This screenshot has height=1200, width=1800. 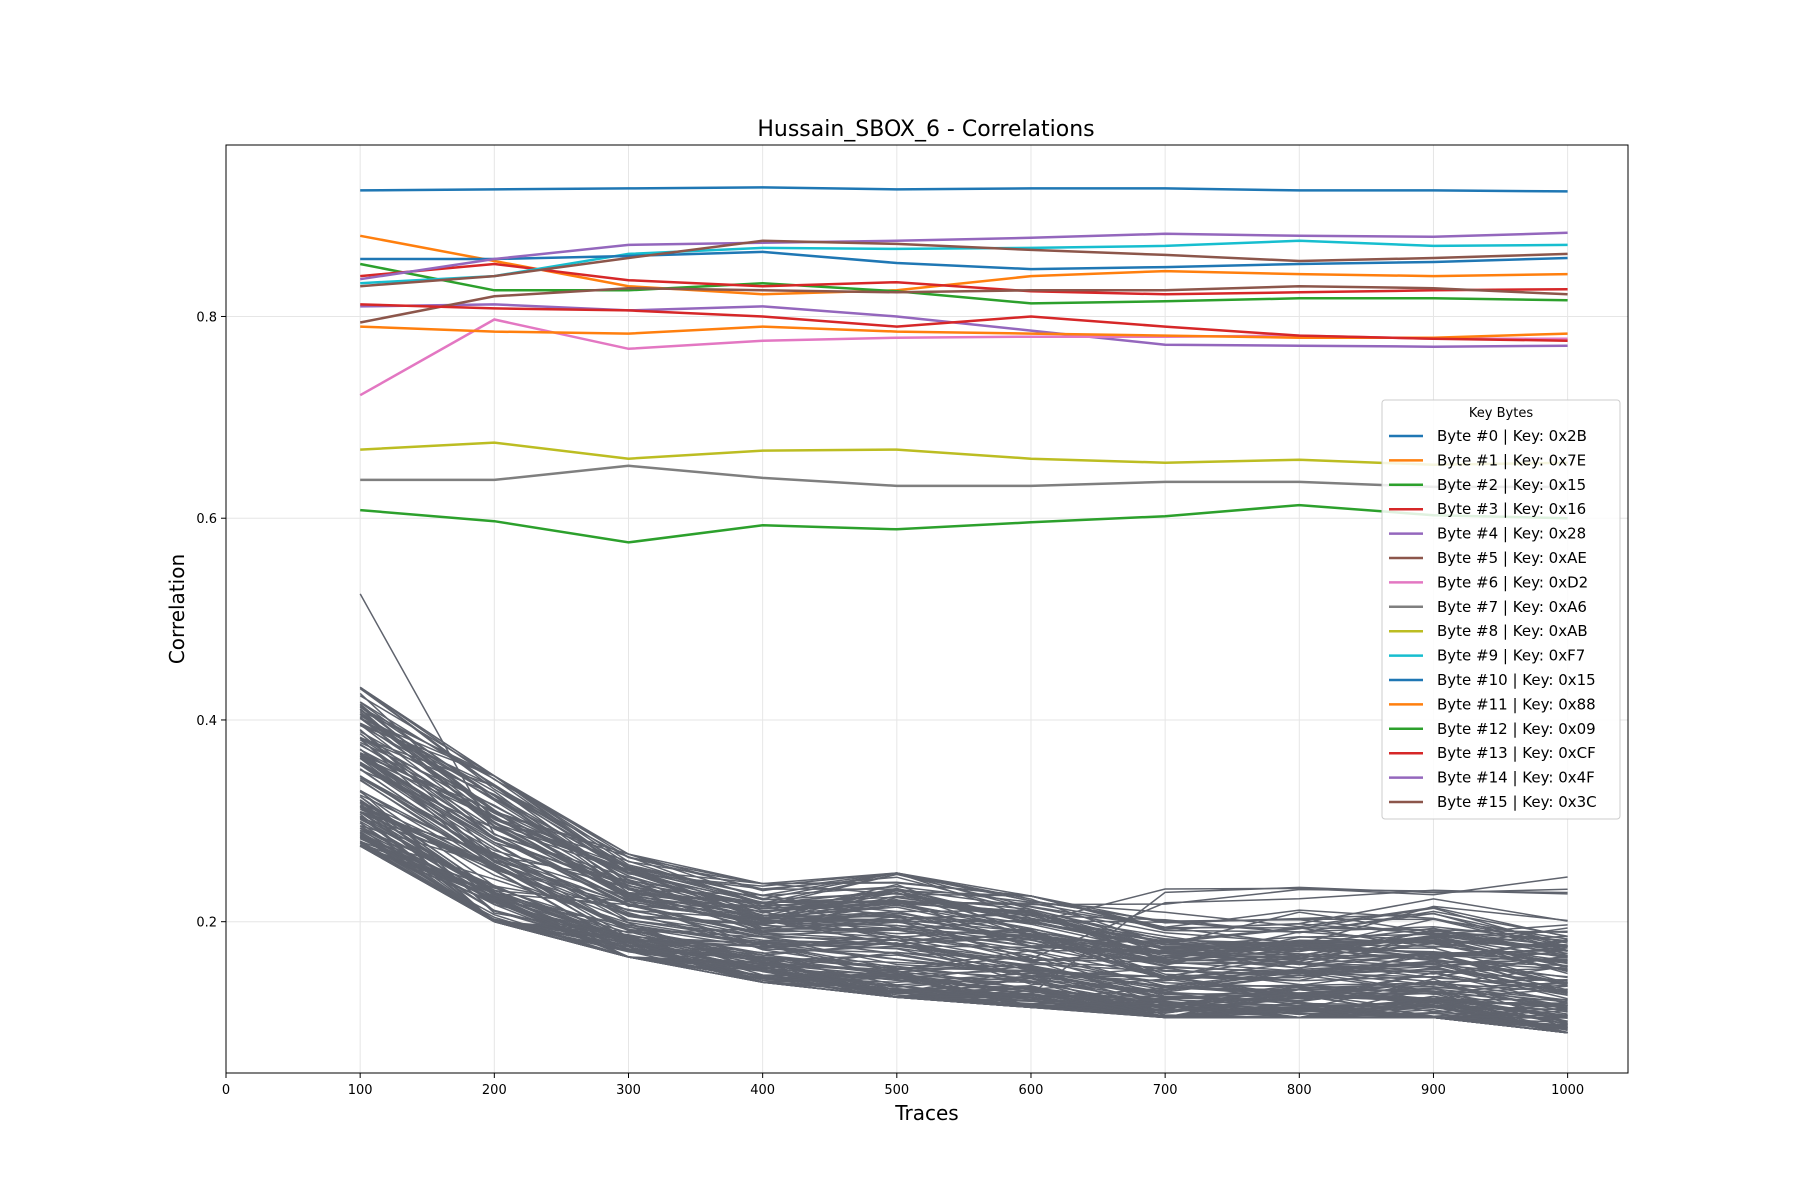 I want to click on legend-entry-label: Byte #9 | Key: 0xF7, so click(x=1511, y=656).